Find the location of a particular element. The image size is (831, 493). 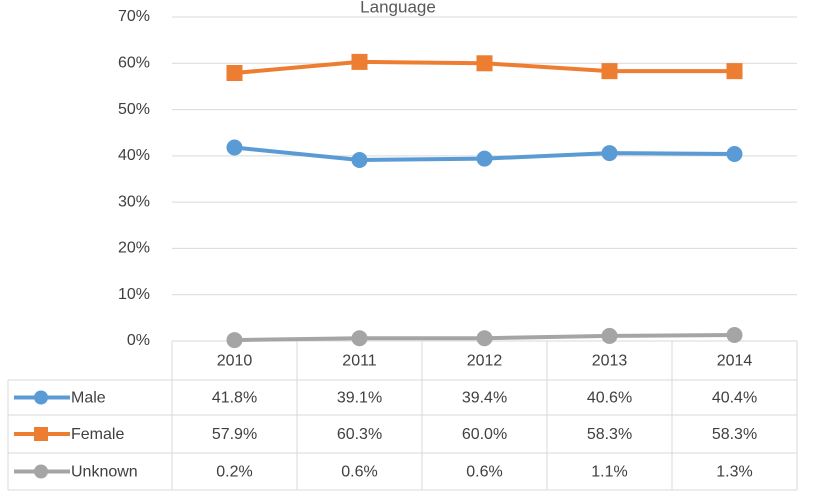

y-tick-label: 0% is located at coordinates (138, 340).